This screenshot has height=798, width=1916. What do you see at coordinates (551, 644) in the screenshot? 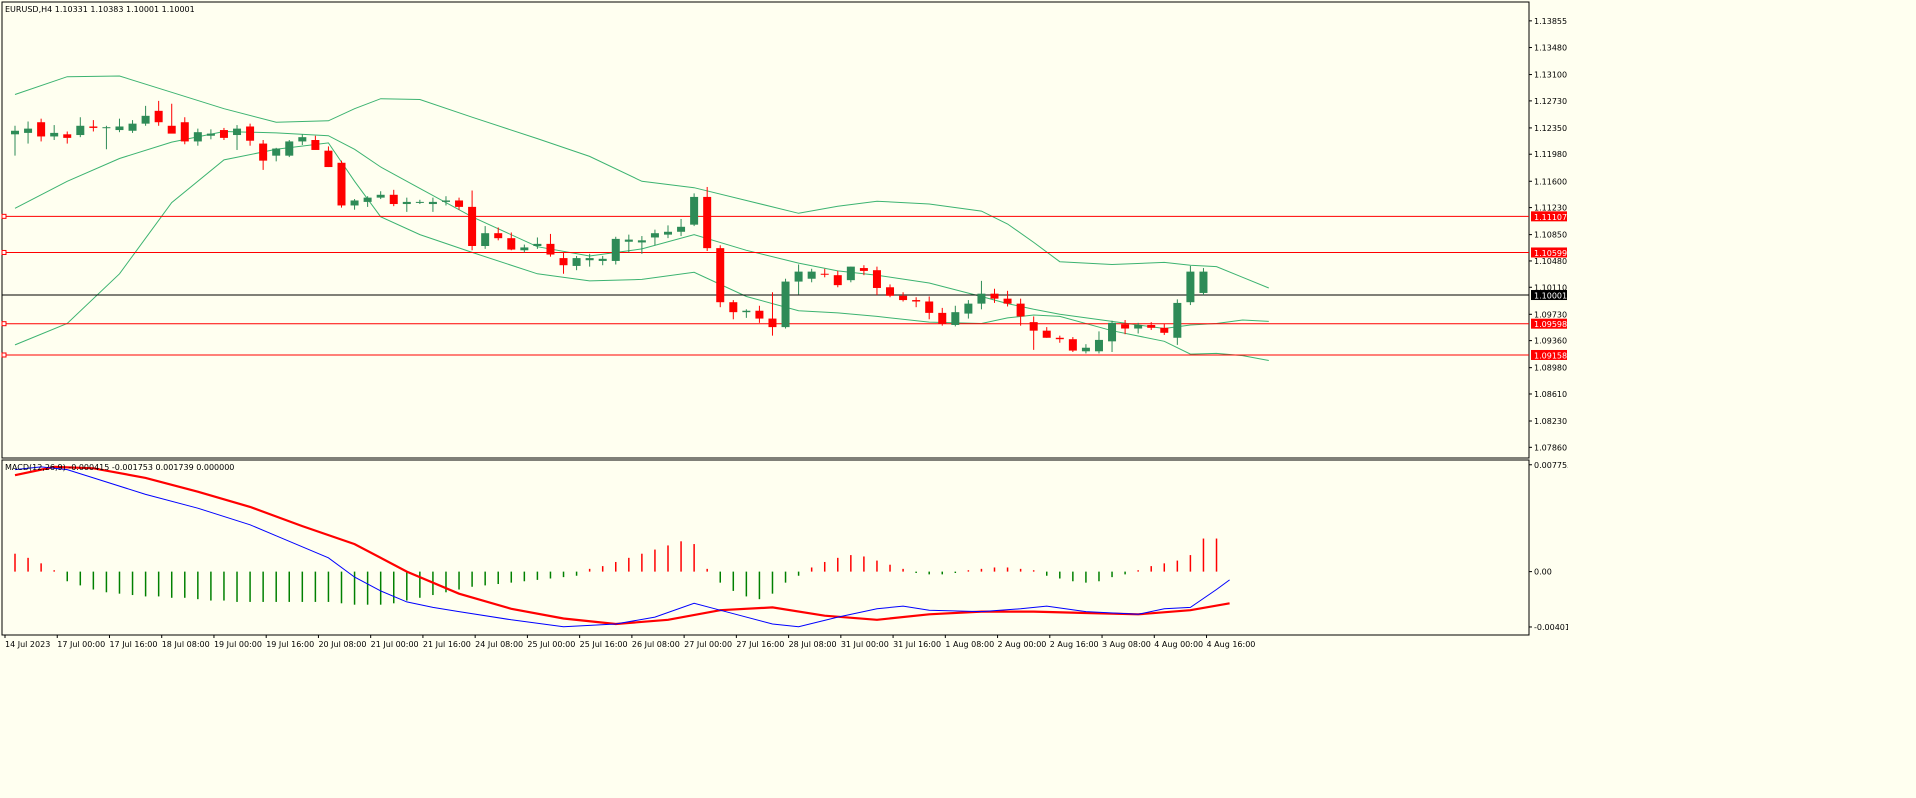
I see `time-tick-label: 25 Jul 00:00` at bounding box center [551, 644].